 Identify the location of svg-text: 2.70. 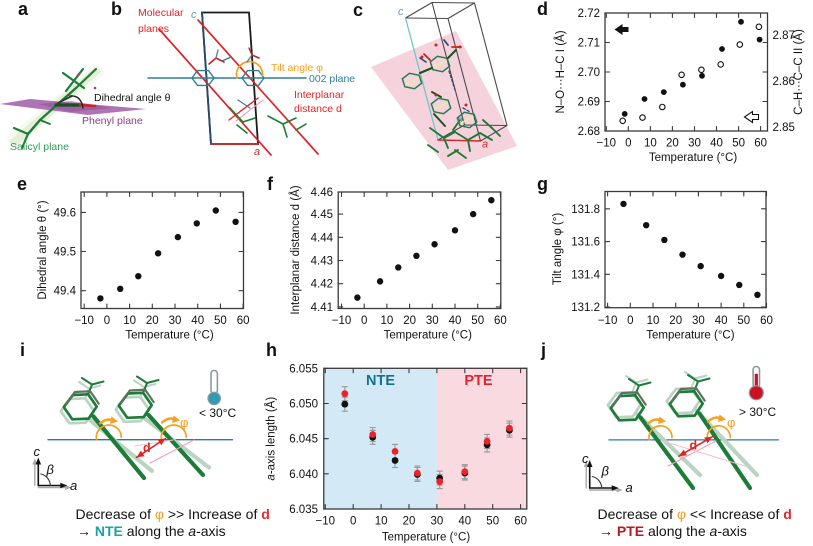
(589, 73).